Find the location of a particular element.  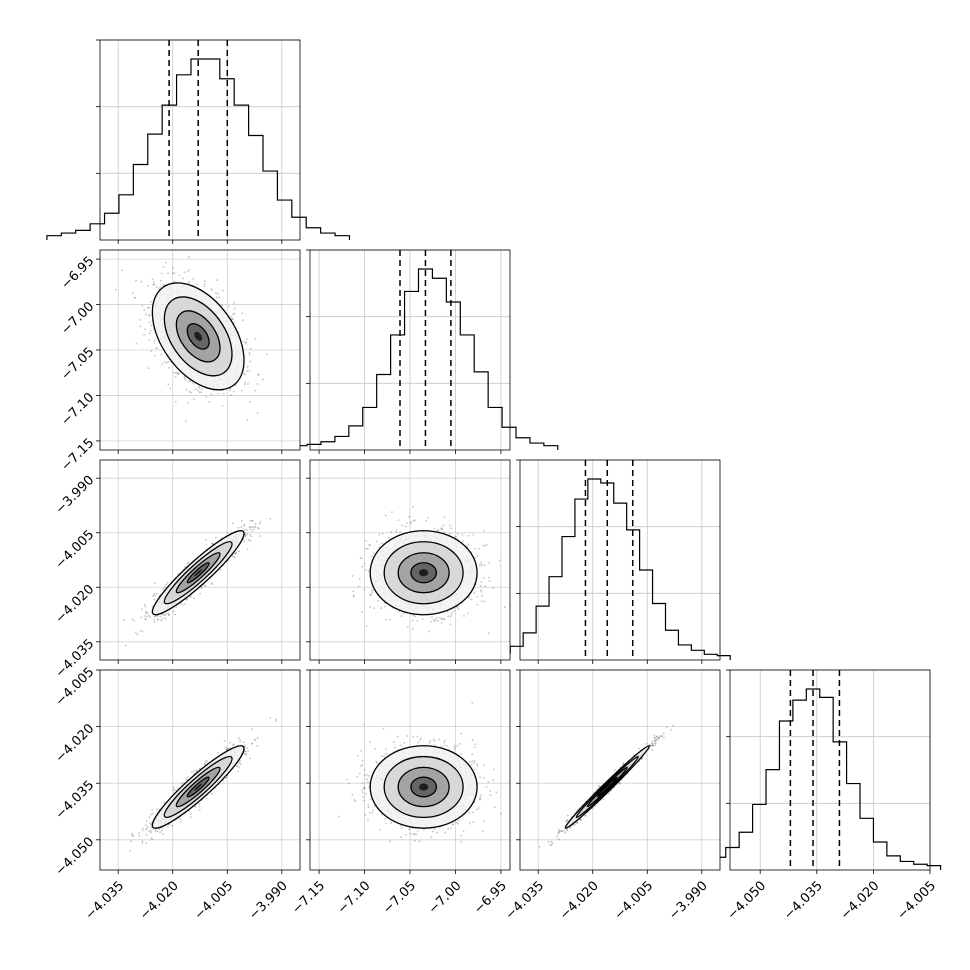

panel-frame is located at coordinates (830, 770).